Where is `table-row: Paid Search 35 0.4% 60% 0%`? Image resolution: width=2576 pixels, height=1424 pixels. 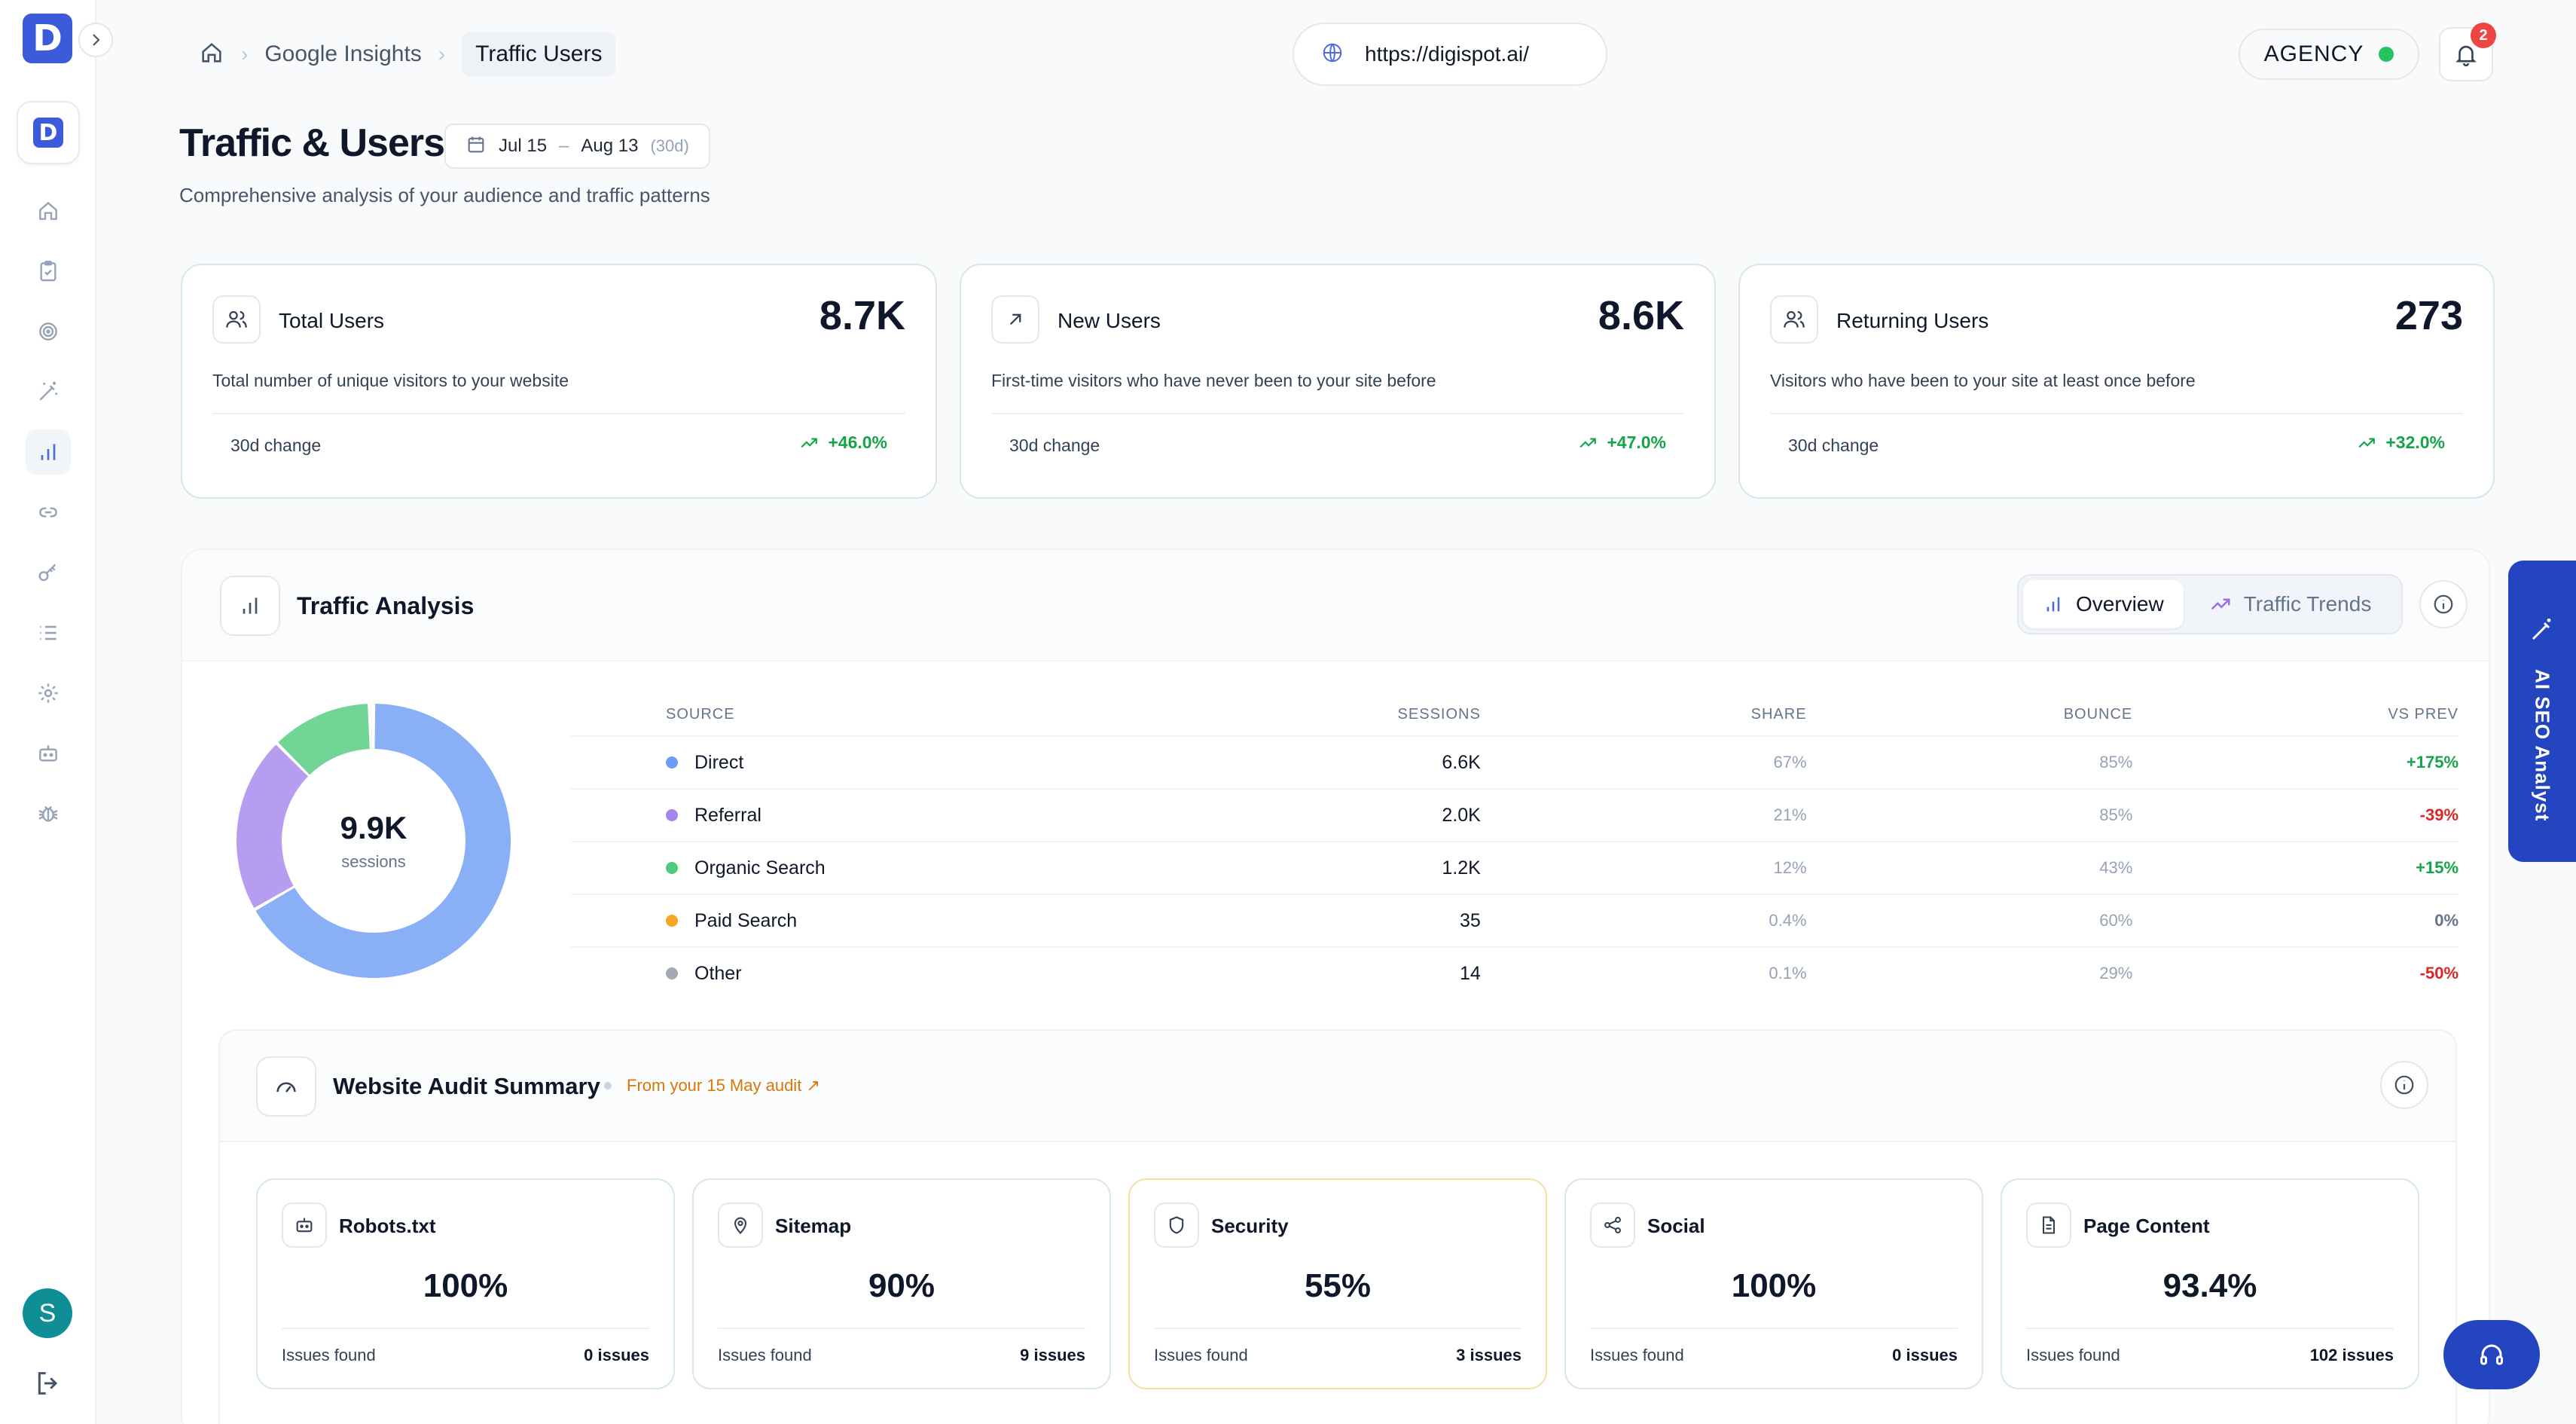 table-row: Paid Search 35 0.4% 60% 0% is located at coordinates (1515, 920).